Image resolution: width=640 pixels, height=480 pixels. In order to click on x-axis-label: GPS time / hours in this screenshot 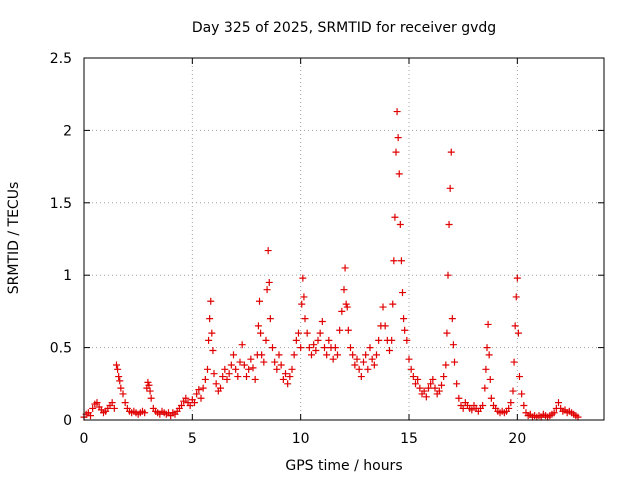, I will do `click(343, 466)`.